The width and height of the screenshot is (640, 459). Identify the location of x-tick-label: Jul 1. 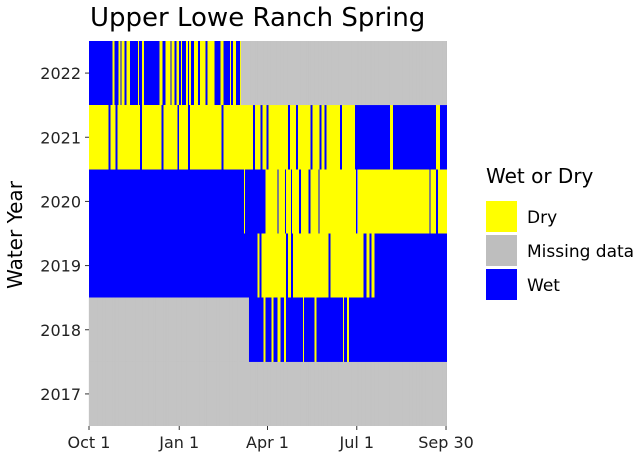
(356, 442).